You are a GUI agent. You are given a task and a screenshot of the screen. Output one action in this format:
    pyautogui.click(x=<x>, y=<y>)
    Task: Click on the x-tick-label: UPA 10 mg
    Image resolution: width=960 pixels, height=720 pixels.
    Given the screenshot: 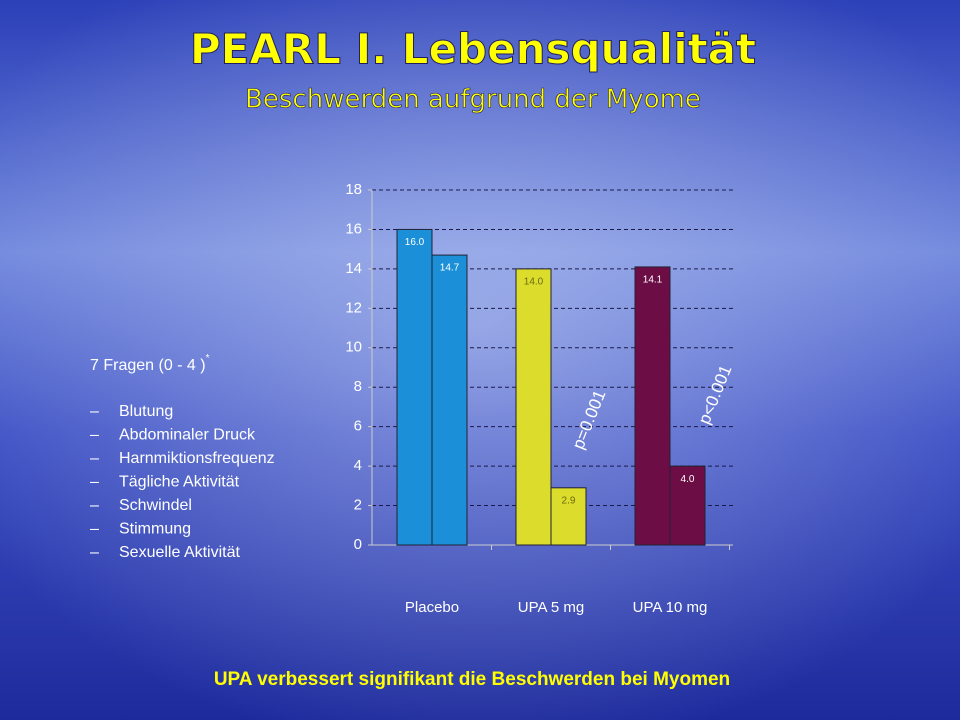 What is the action you would take?
    pyautogui.click(x=670, y=607)
    